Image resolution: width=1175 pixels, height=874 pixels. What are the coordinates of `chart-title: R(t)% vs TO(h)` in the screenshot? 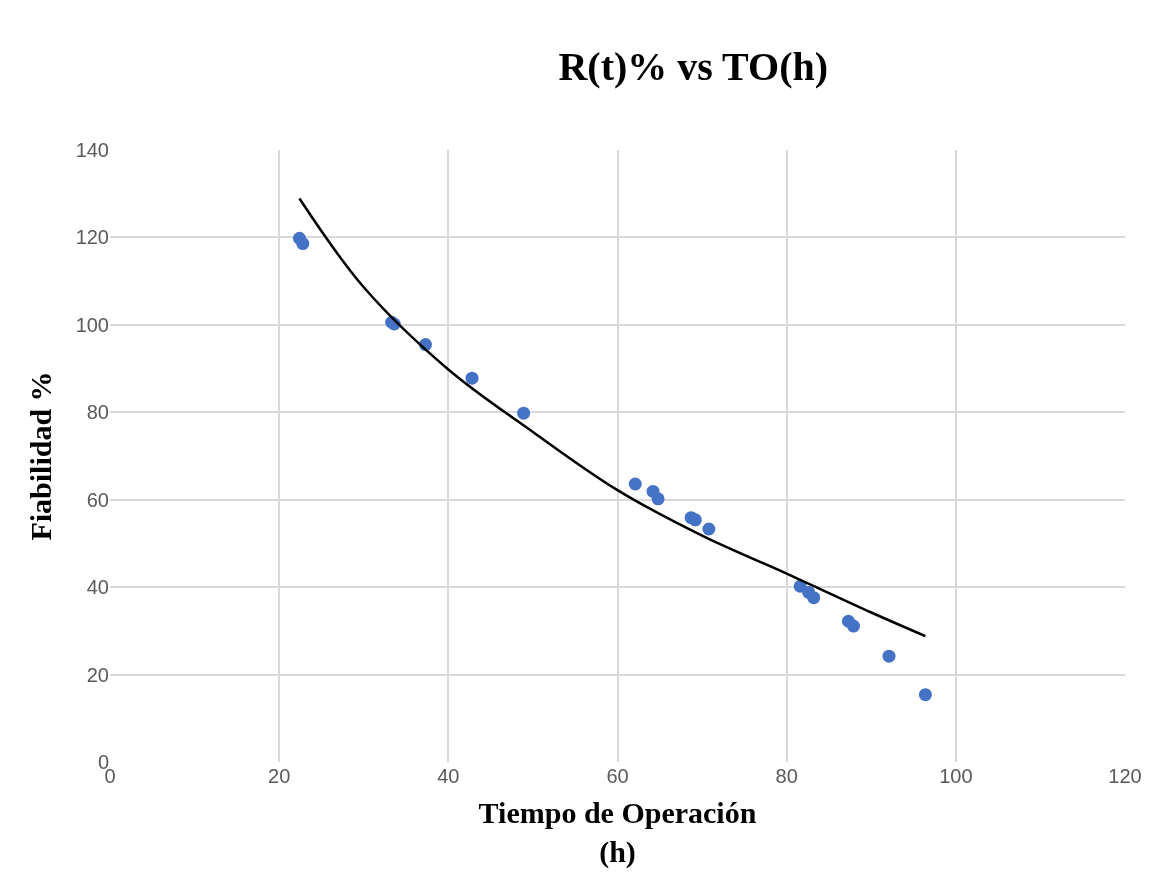 It's located at (693, 67).